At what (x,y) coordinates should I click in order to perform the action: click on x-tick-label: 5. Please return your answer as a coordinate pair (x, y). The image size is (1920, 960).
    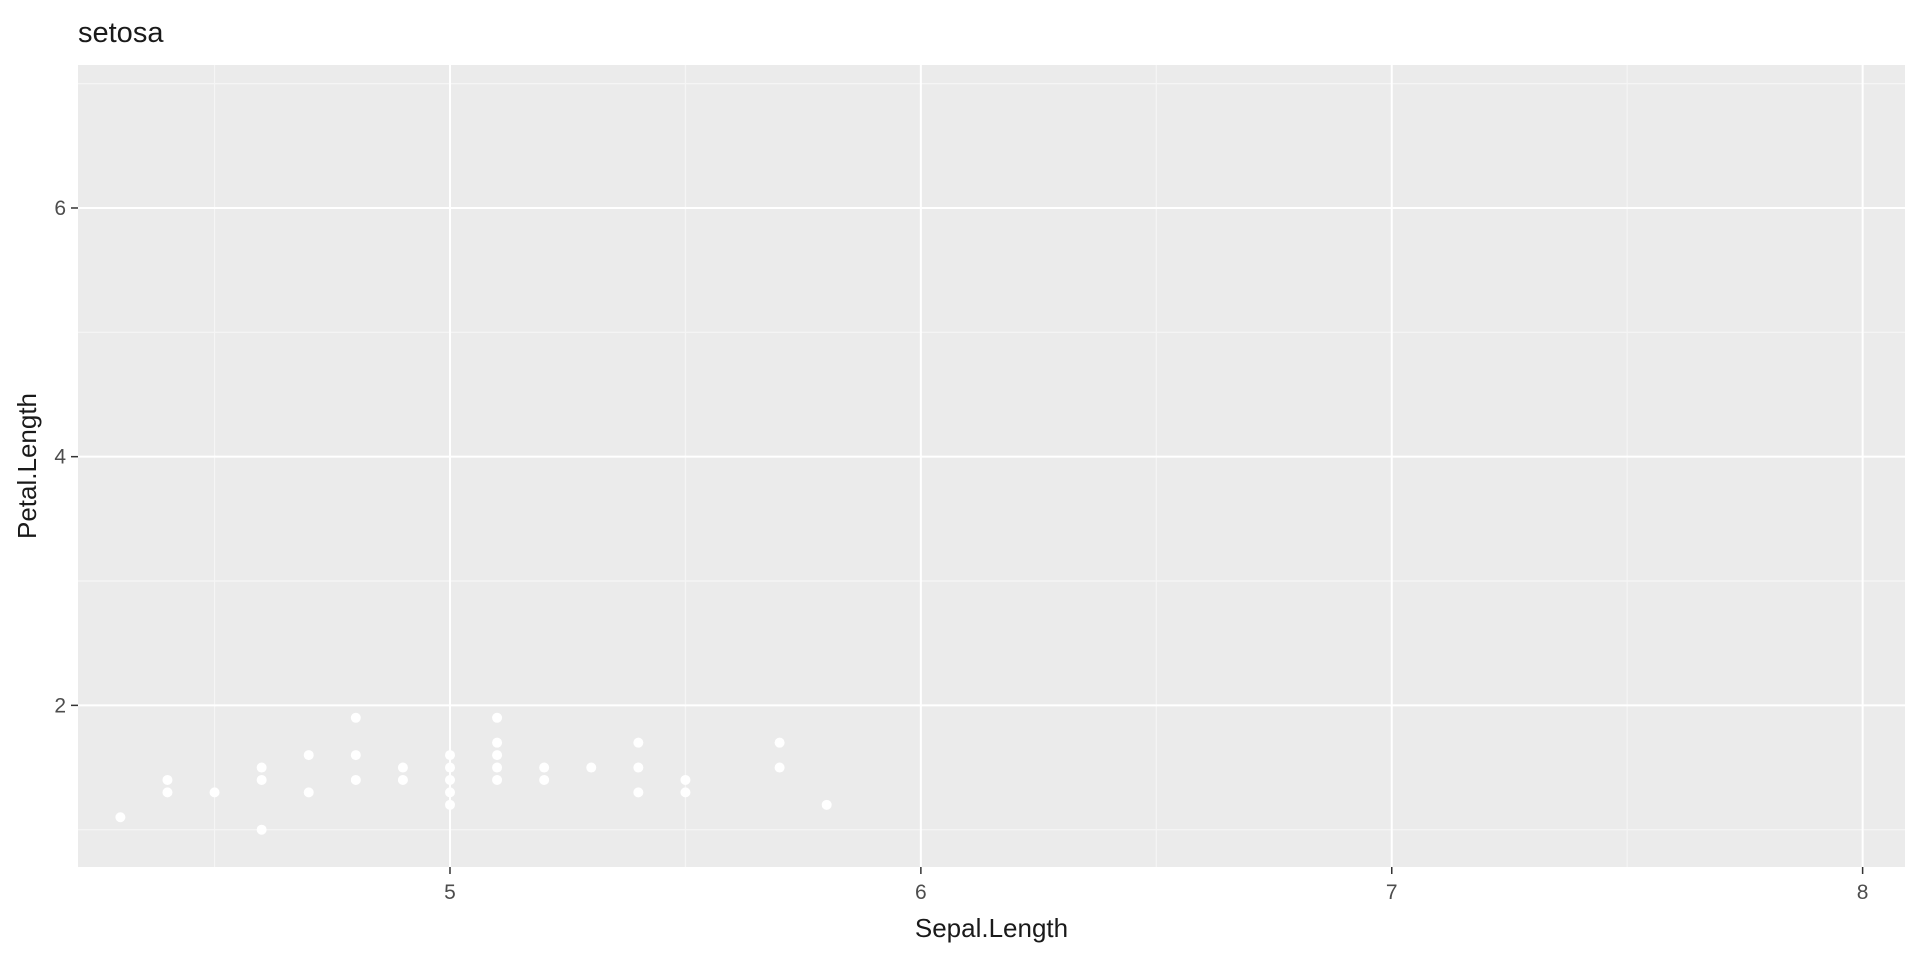
    Looking at the image, I should click on (450, 892).